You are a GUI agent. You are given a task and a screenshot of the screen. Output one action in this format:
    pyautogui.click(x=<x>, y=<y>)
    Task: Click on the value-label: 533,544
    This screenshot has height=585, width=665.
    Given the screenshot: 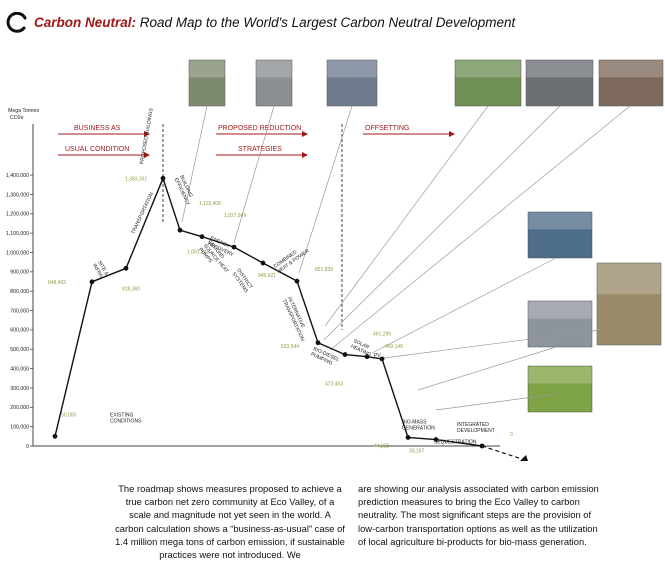 What is the action you would take?
    pyautogui.click(x=290, y=347)
    